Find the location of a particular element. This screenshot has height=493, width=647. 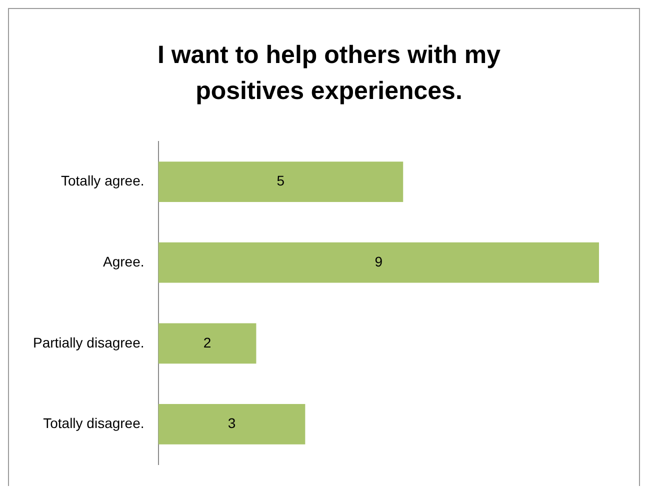

y-tick-label: Totally agree. is located at coordinates (102, 180).